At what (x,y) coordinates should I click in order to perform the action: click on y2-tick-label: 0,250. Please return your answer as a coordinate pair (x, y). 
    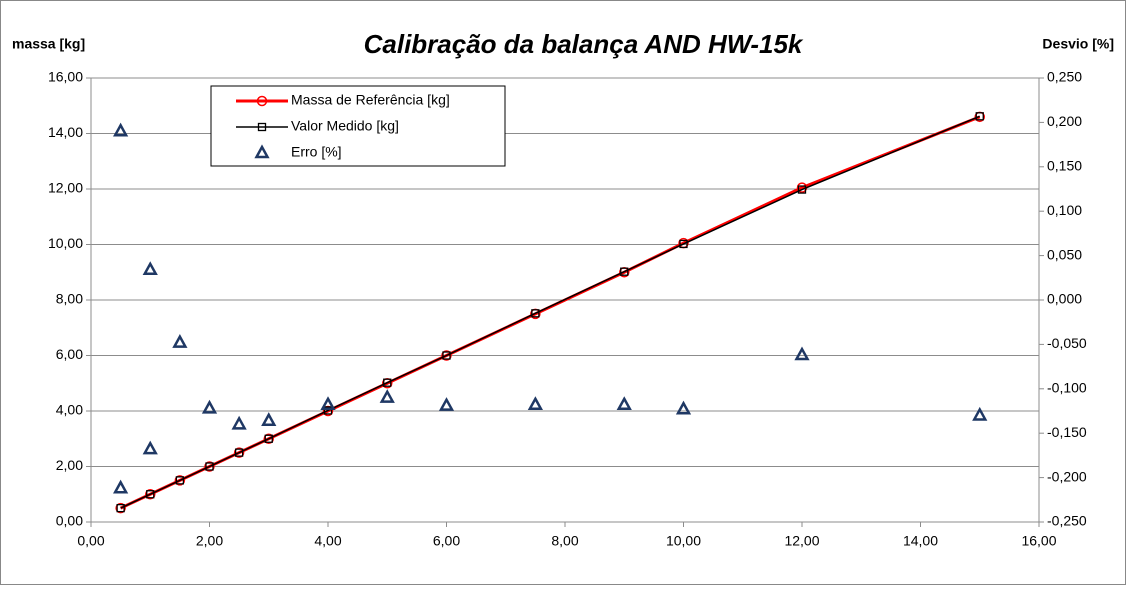
    Looking at the image, I should click on (1064, 77).